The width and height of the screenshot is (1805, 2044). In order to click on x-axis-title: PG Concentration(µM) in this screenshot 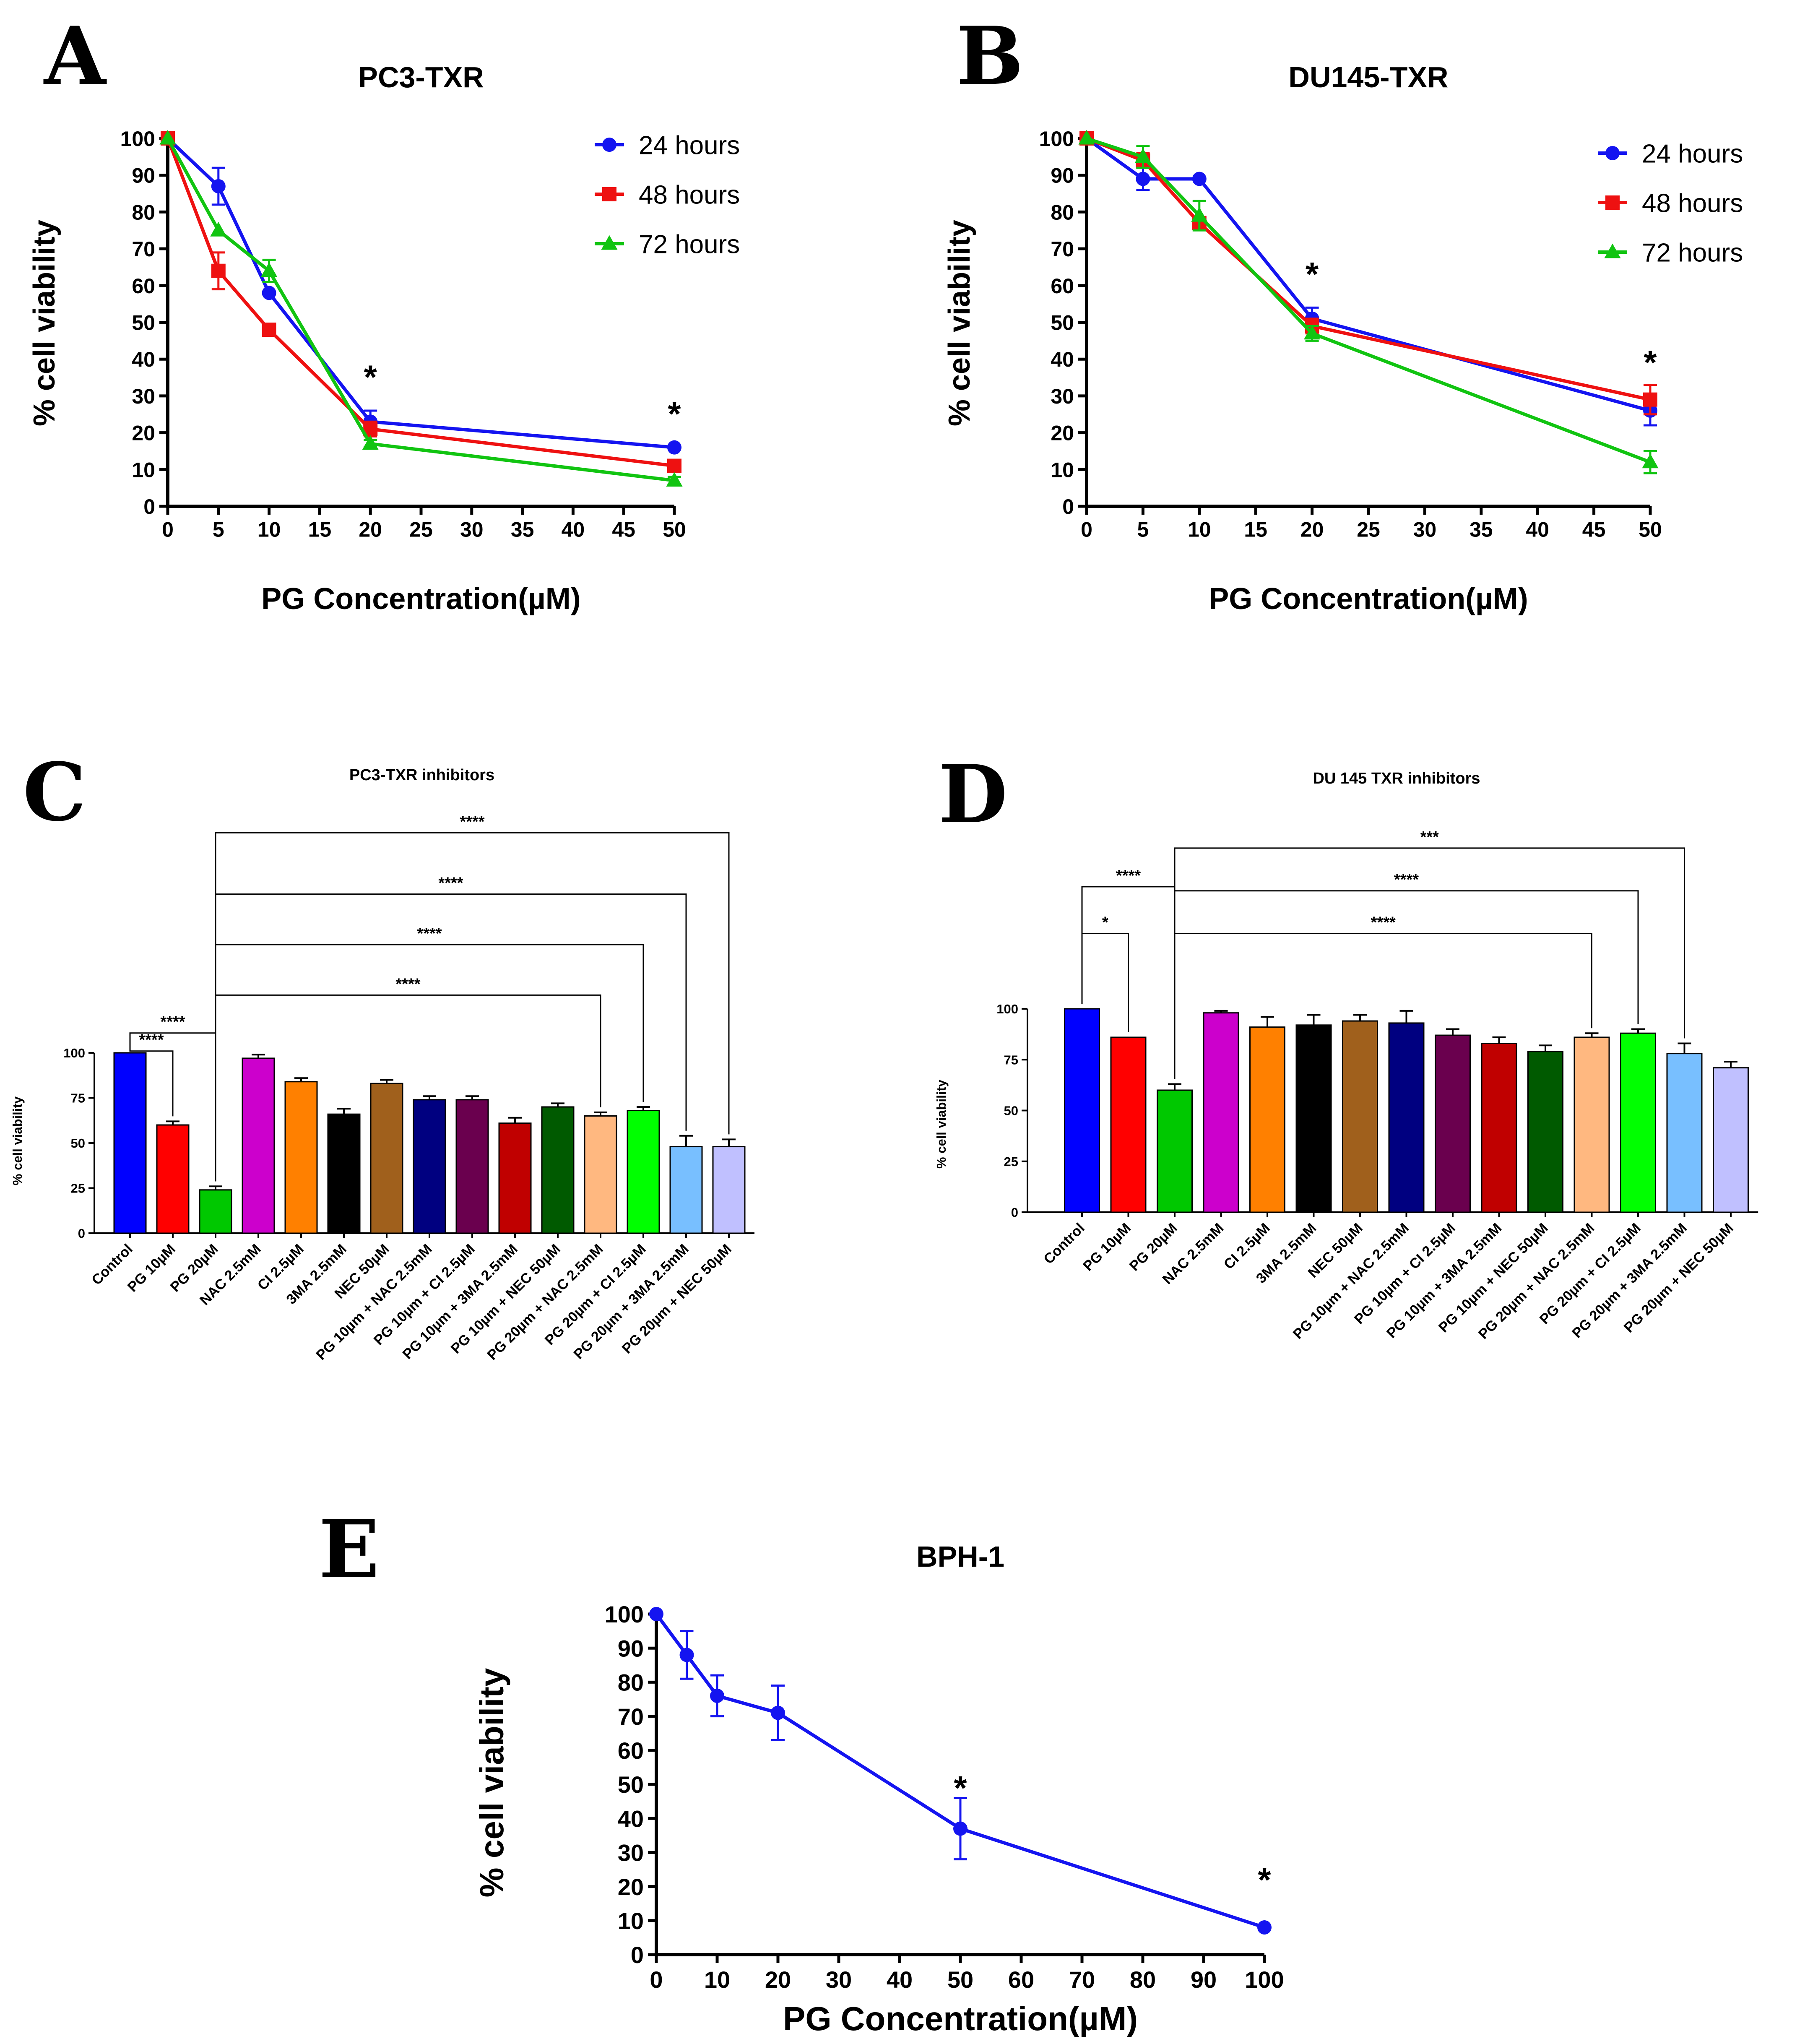, I will do `click(960, 2019)`.